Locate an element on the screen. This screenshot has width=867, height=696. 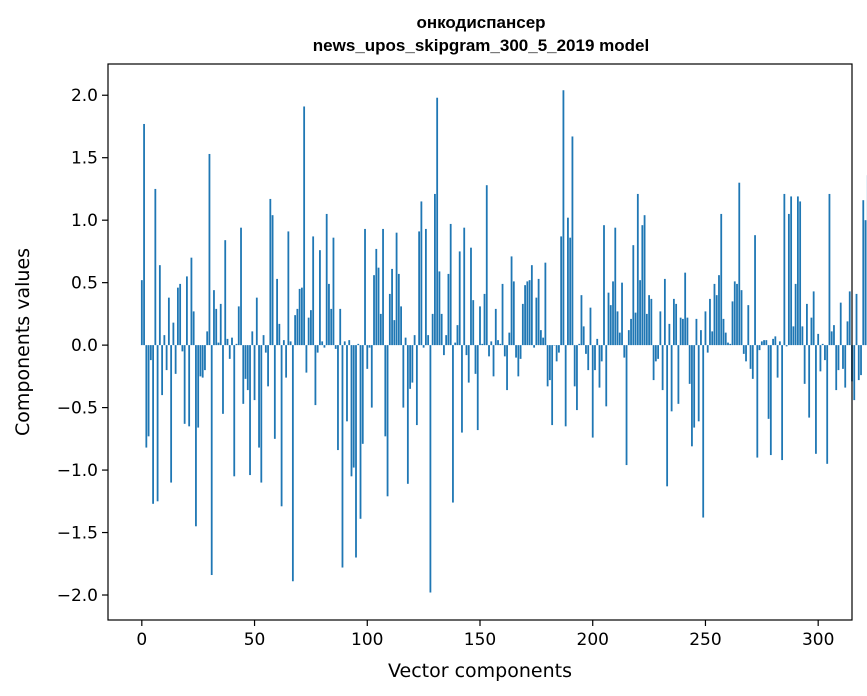
x-tick-label: 50 is located at coordinates (255, 640).